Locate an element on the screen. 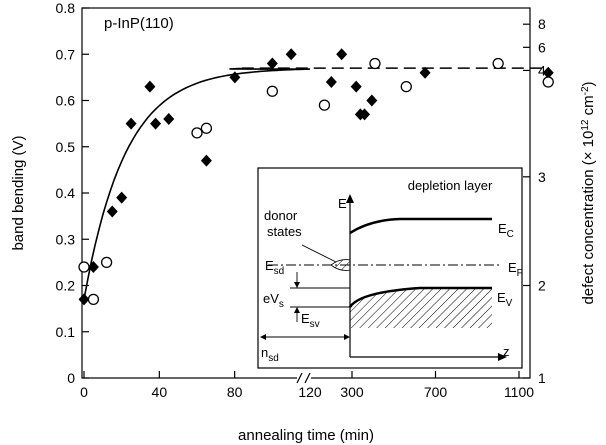 The height and width of the screenshot is (445, 606). valence-band-hatch is located at coordinates (421, 308).